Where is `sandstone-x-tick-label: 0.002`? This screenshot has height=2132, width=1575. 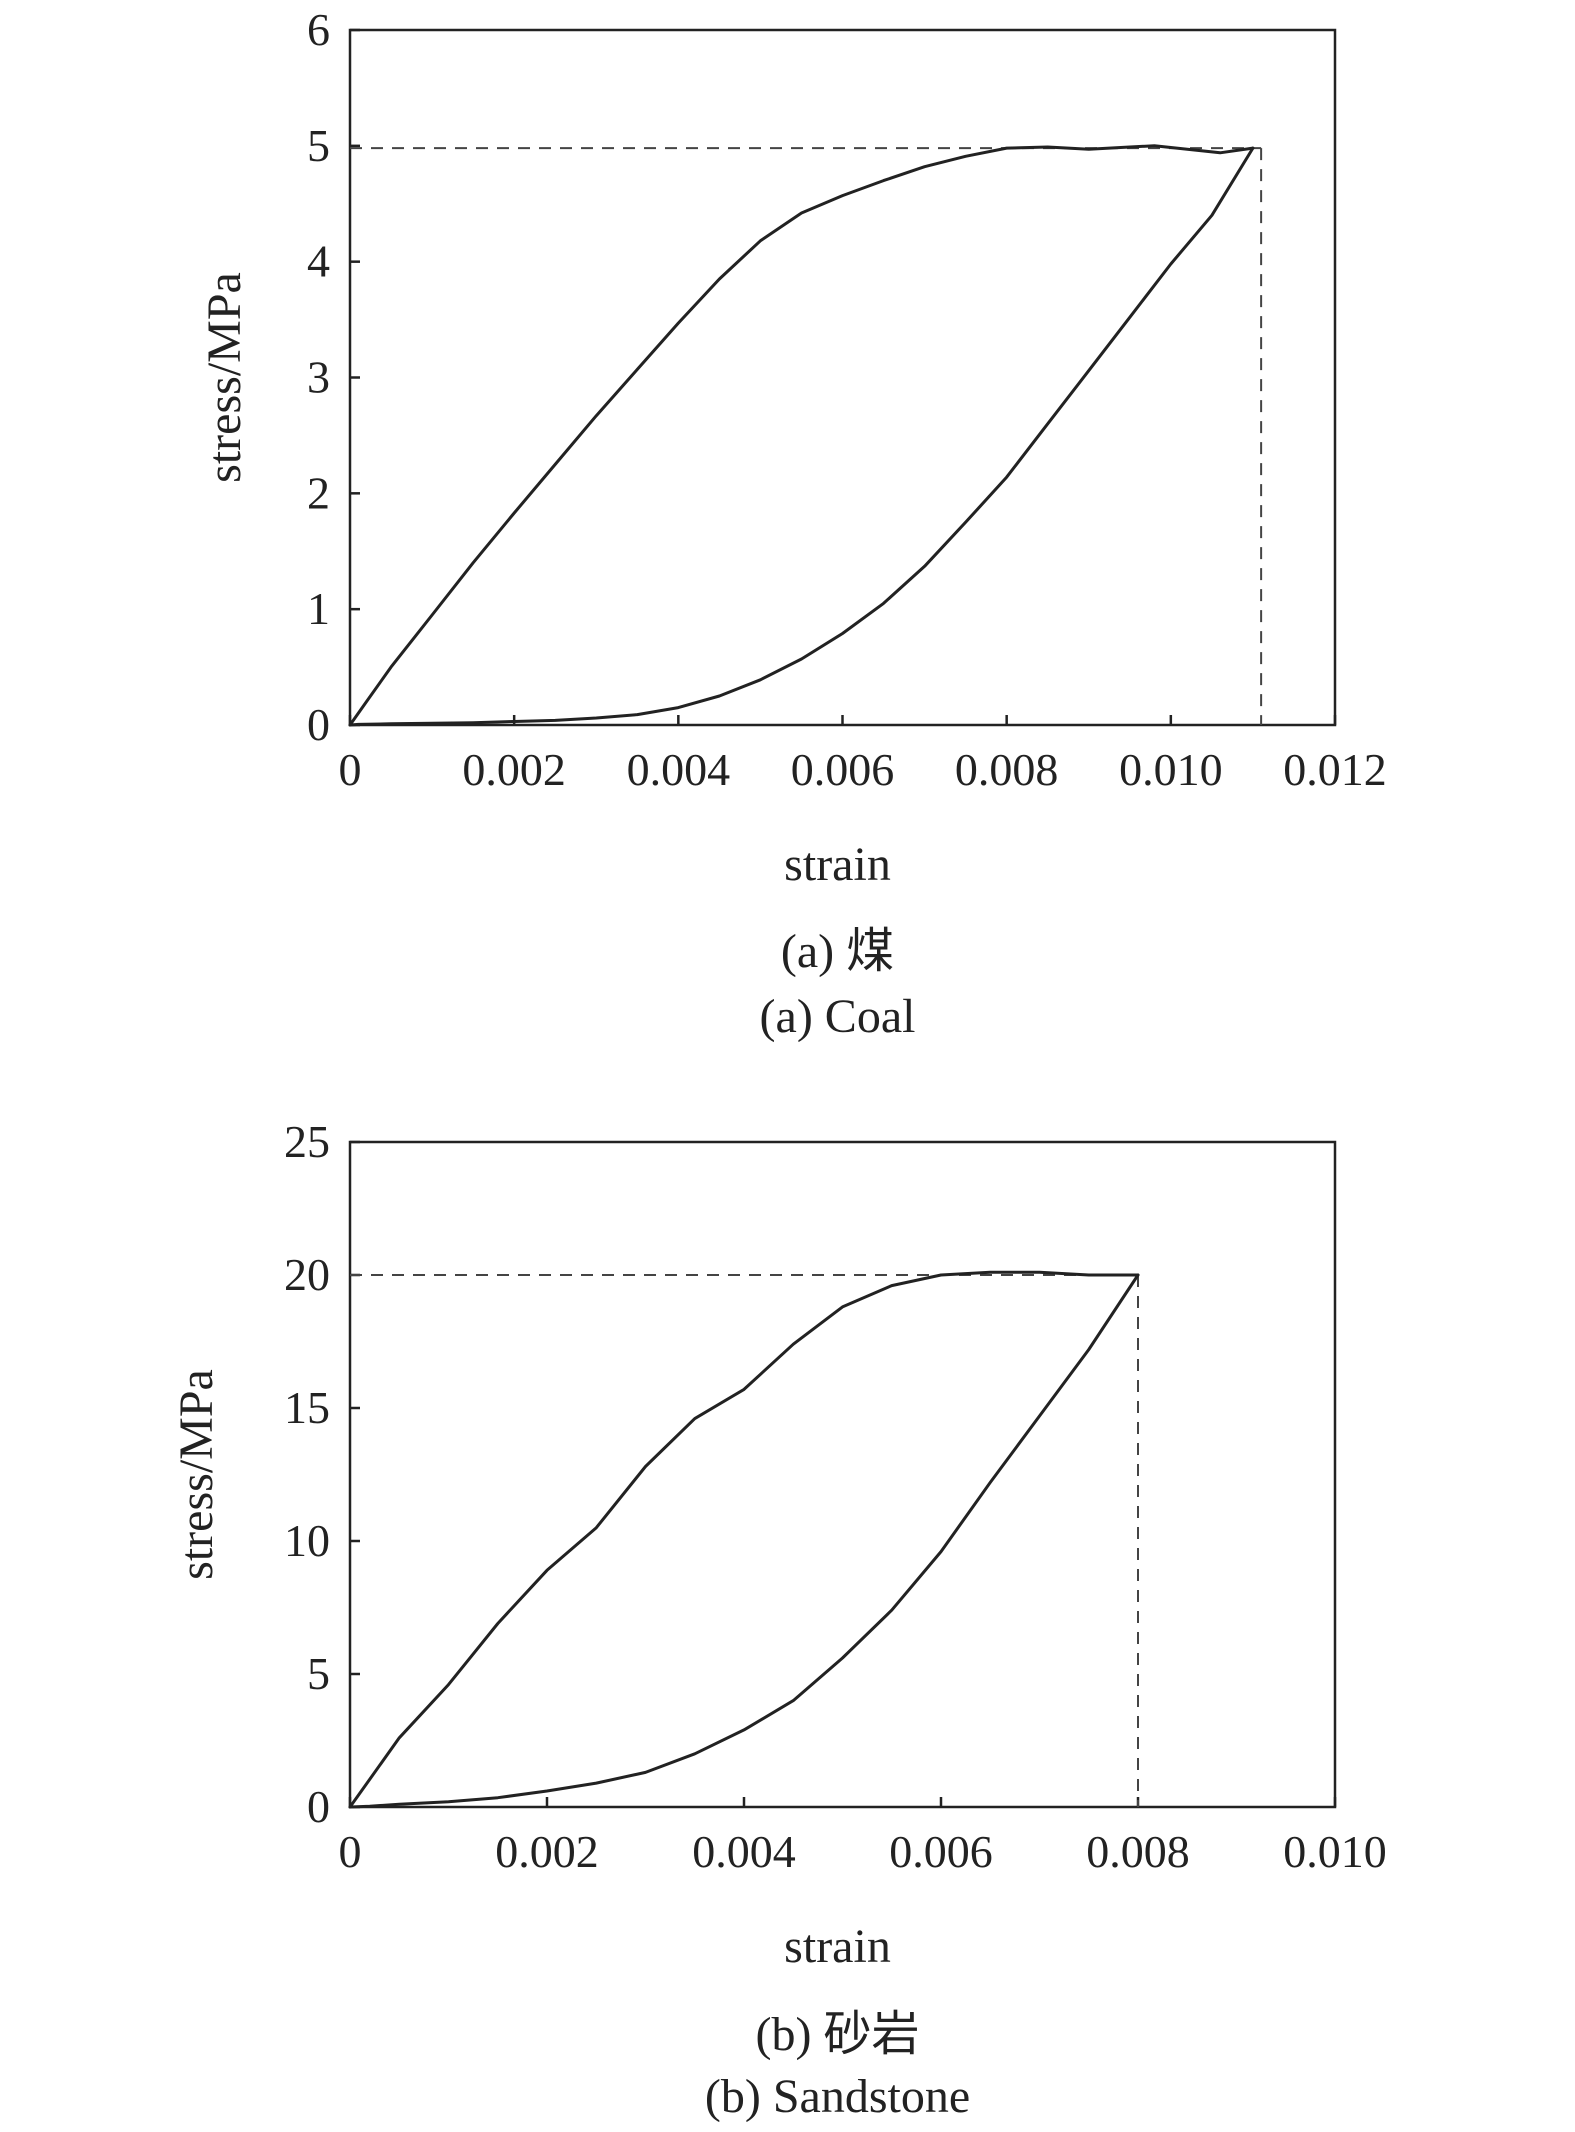
sandstone-x-tick-label: 0.002 is located at coordinates (547, 1851).